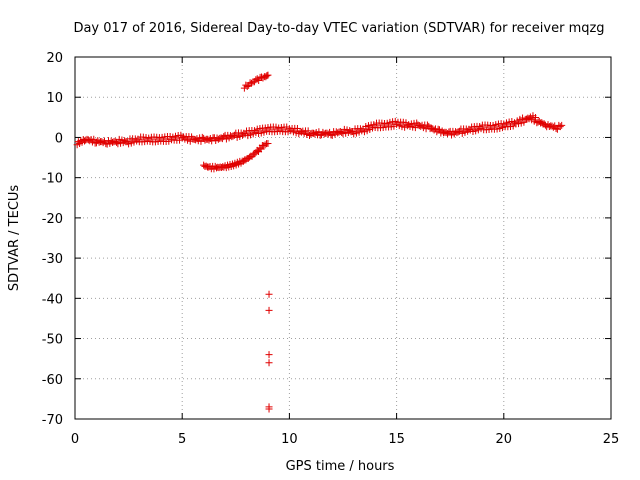 The width and height of the screenshot is (640, 480). Describe the element at coordinates (52, 219) in the screenshot. I see `y-tick-label: -20` at that location.